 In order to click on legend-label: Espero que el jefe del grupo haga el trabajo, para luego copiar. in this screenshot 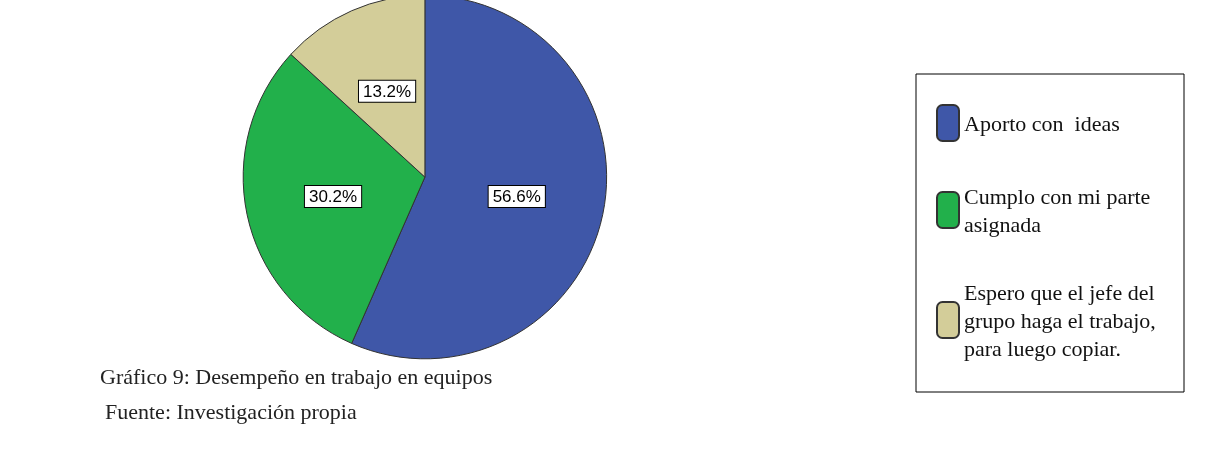, I will do `click(1063, 320)`.